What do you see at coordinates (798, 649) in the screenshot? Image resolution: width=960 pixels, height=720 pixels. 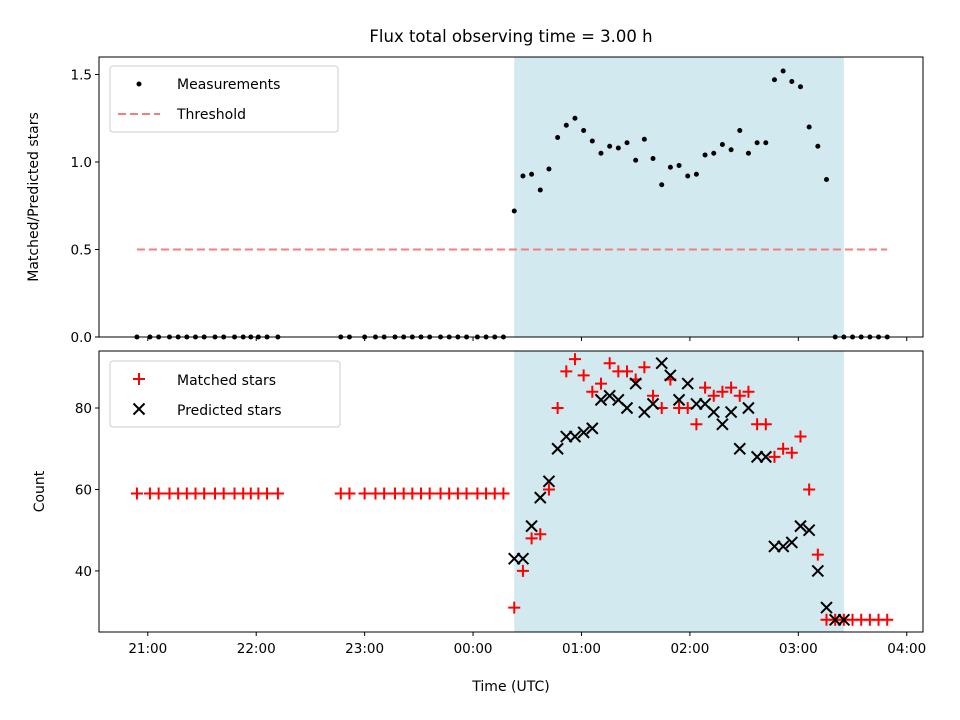 I see `x-tick-label: 03:00` at bounding box center [798, 649].